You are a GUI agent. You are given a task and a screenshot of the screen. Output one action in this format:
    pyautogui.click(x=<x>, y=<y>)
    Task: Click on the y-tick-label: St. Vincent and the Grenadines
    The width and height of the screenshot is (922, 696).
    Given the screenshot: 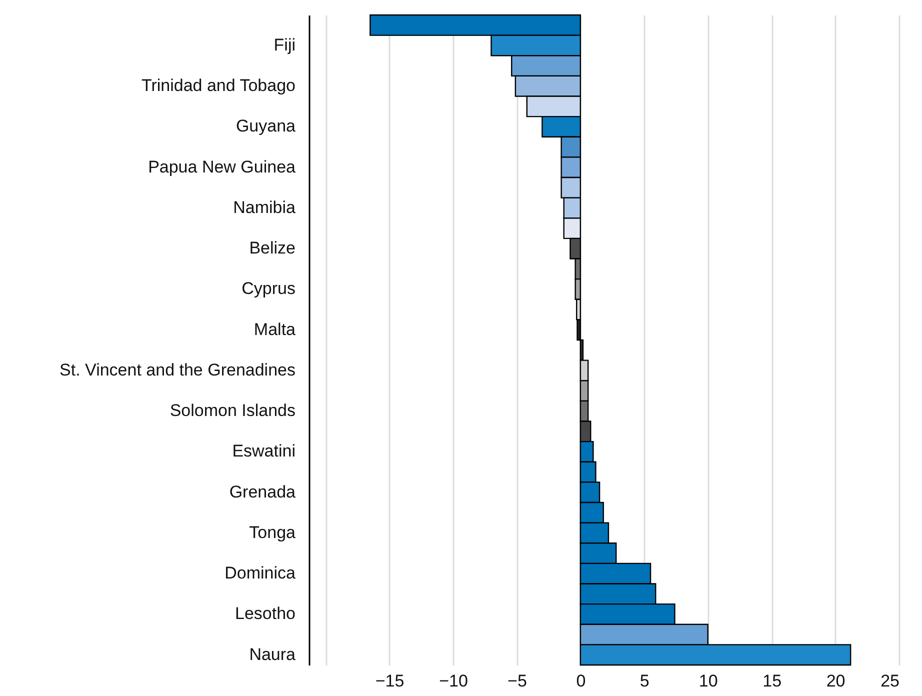 What is the action you would take?
    pyautogui.click(x=178, y=370)
    